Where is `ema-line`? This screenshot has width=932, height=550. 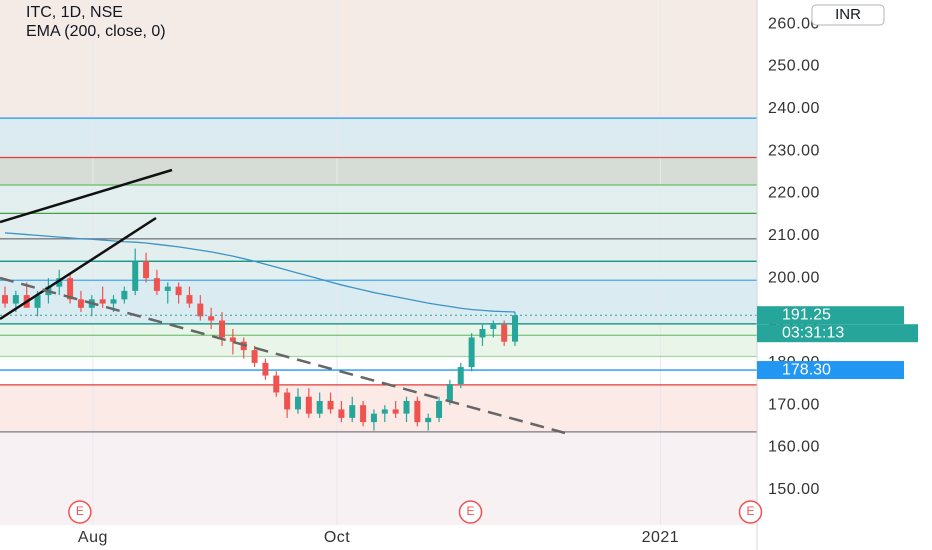 ema-line is located at coordinates (260, 272).